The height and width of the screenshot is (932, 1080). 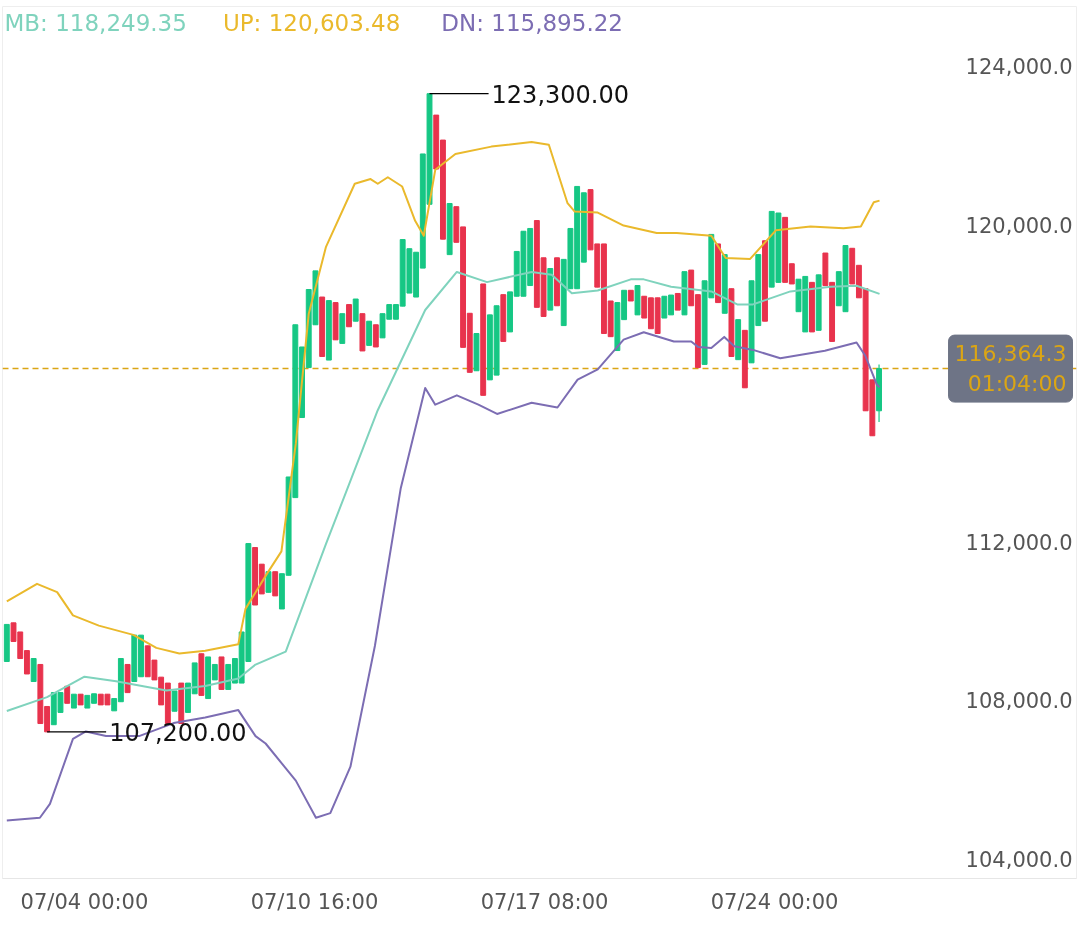 I want to click on y-tick-label: 108,000.0, so click(x=1019, y=701).